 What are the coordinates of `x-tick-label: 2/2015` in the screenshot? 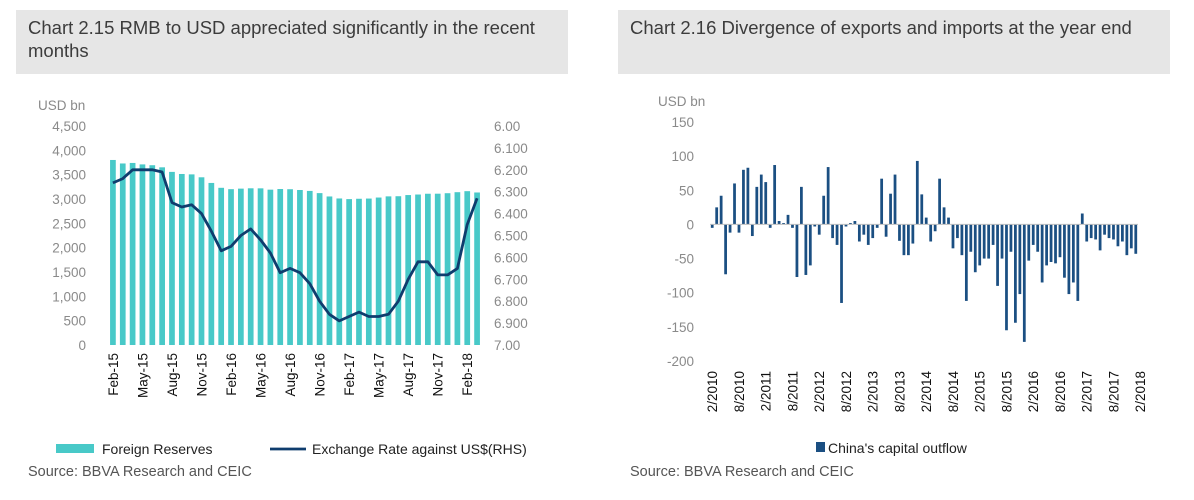 It's located at (980, 391).